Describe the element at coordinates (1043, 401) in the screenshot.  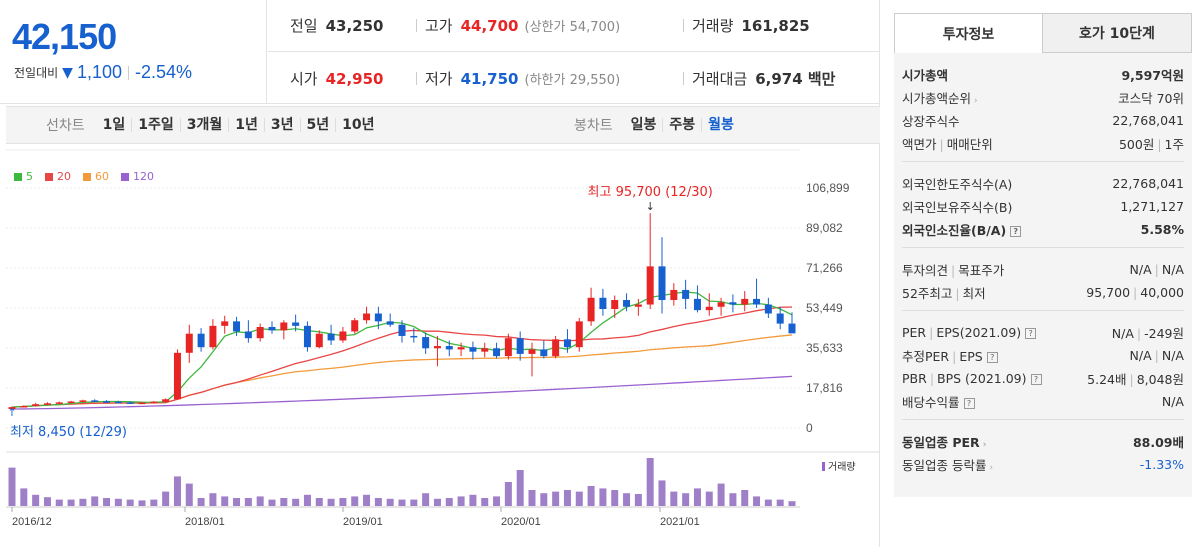
I see `info-row: 배당수익률? N/A` at that location.